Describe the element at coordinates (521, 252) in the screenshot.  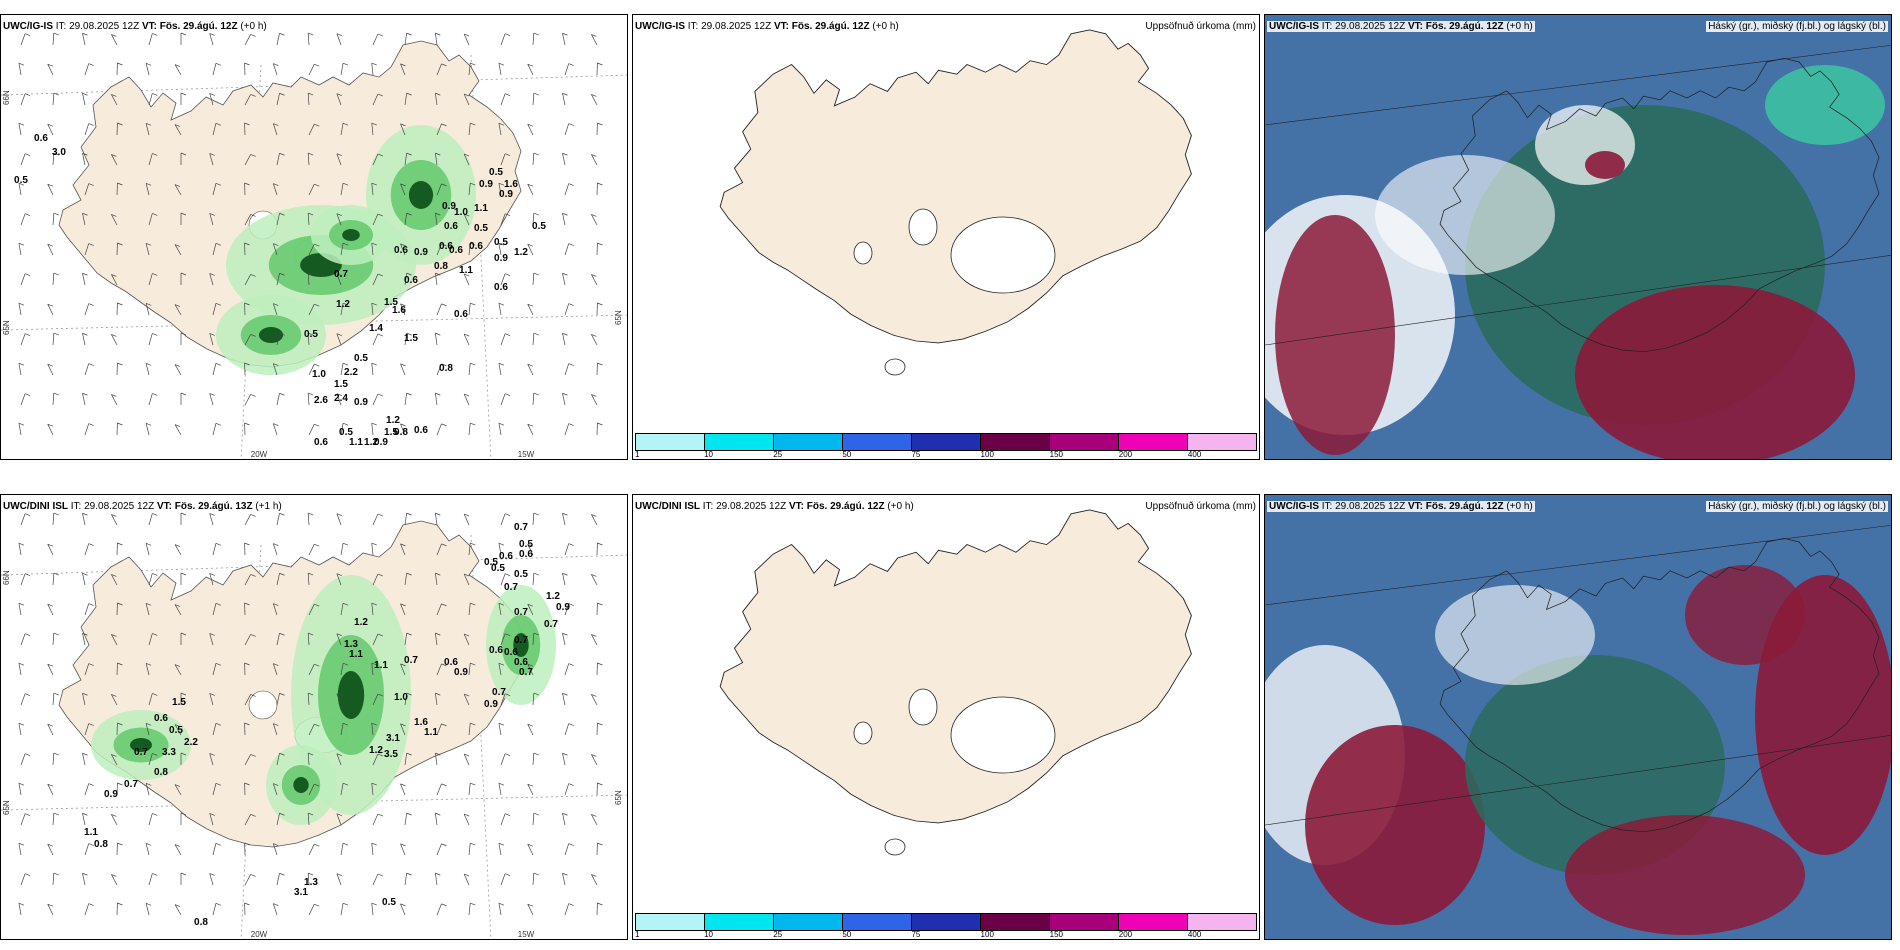
I see `precip-value-label: 1.2` at that location.